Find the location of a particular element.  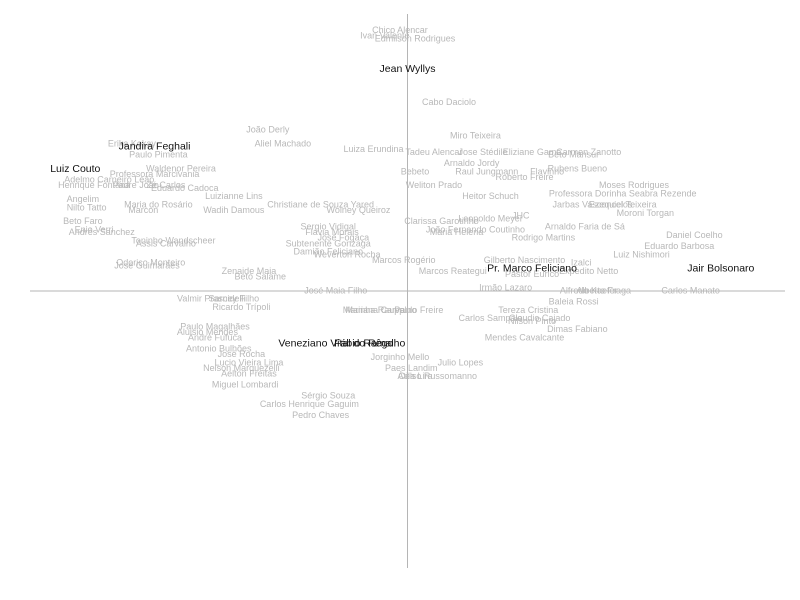

point-label-42: João Fernando Coutinho is located at coordinates (475, 229).